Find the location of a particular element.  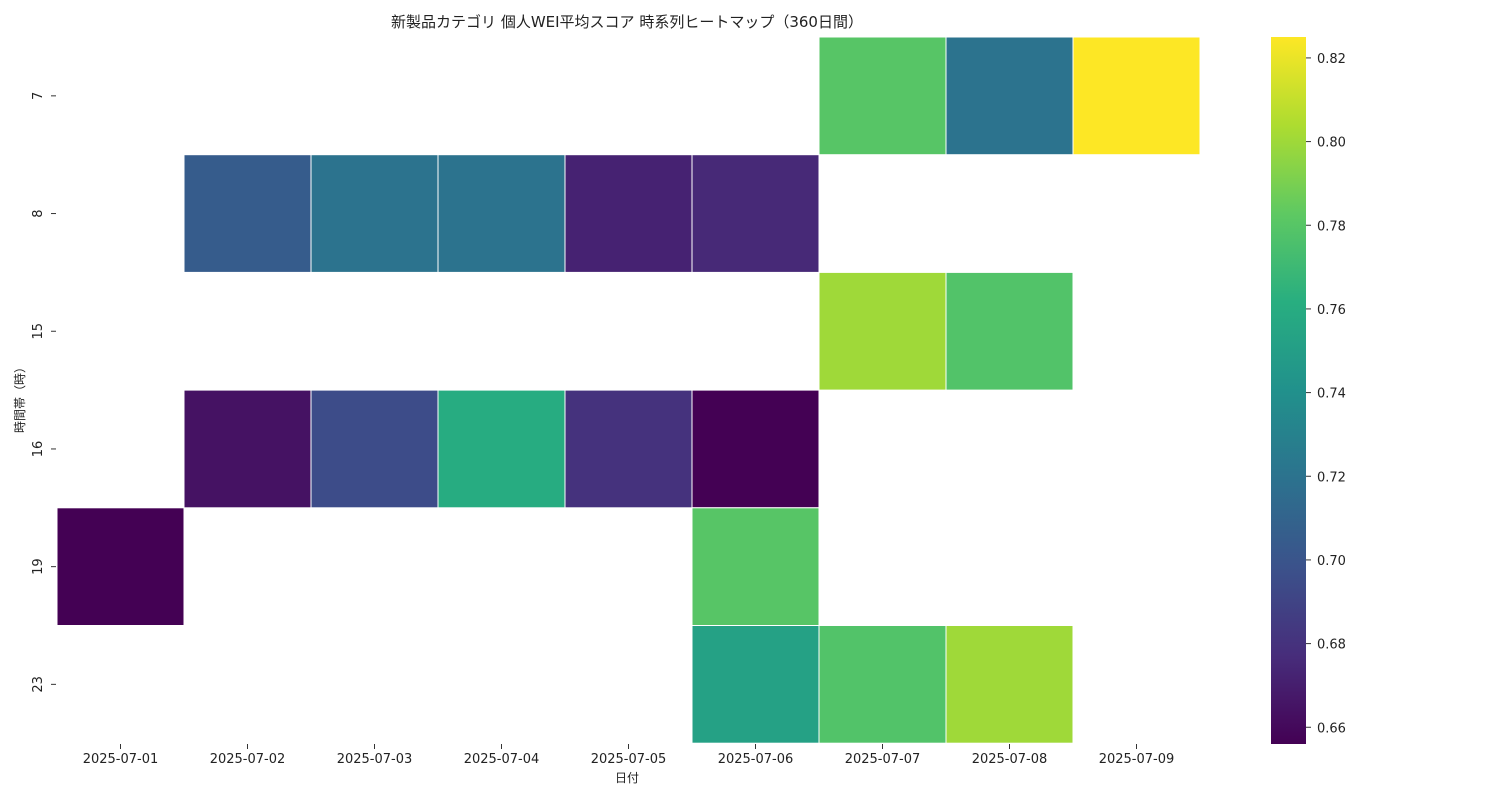

colorbar-ticks: 0.66 0.68 0.70 0.72 0.74 0.76 0.78 0.80 0.82 is located at coordinates (1326, 394).